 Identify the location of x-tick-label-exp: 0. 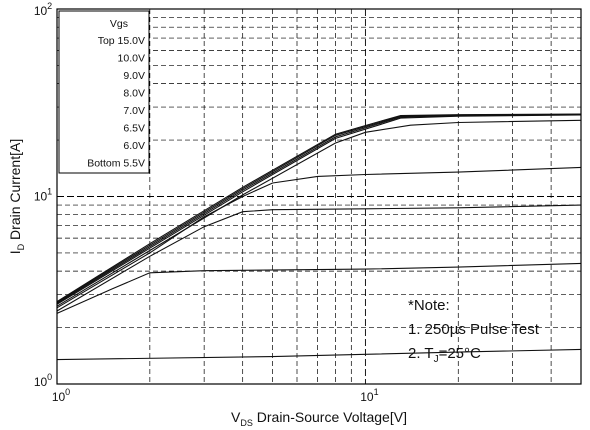
(67, 392).